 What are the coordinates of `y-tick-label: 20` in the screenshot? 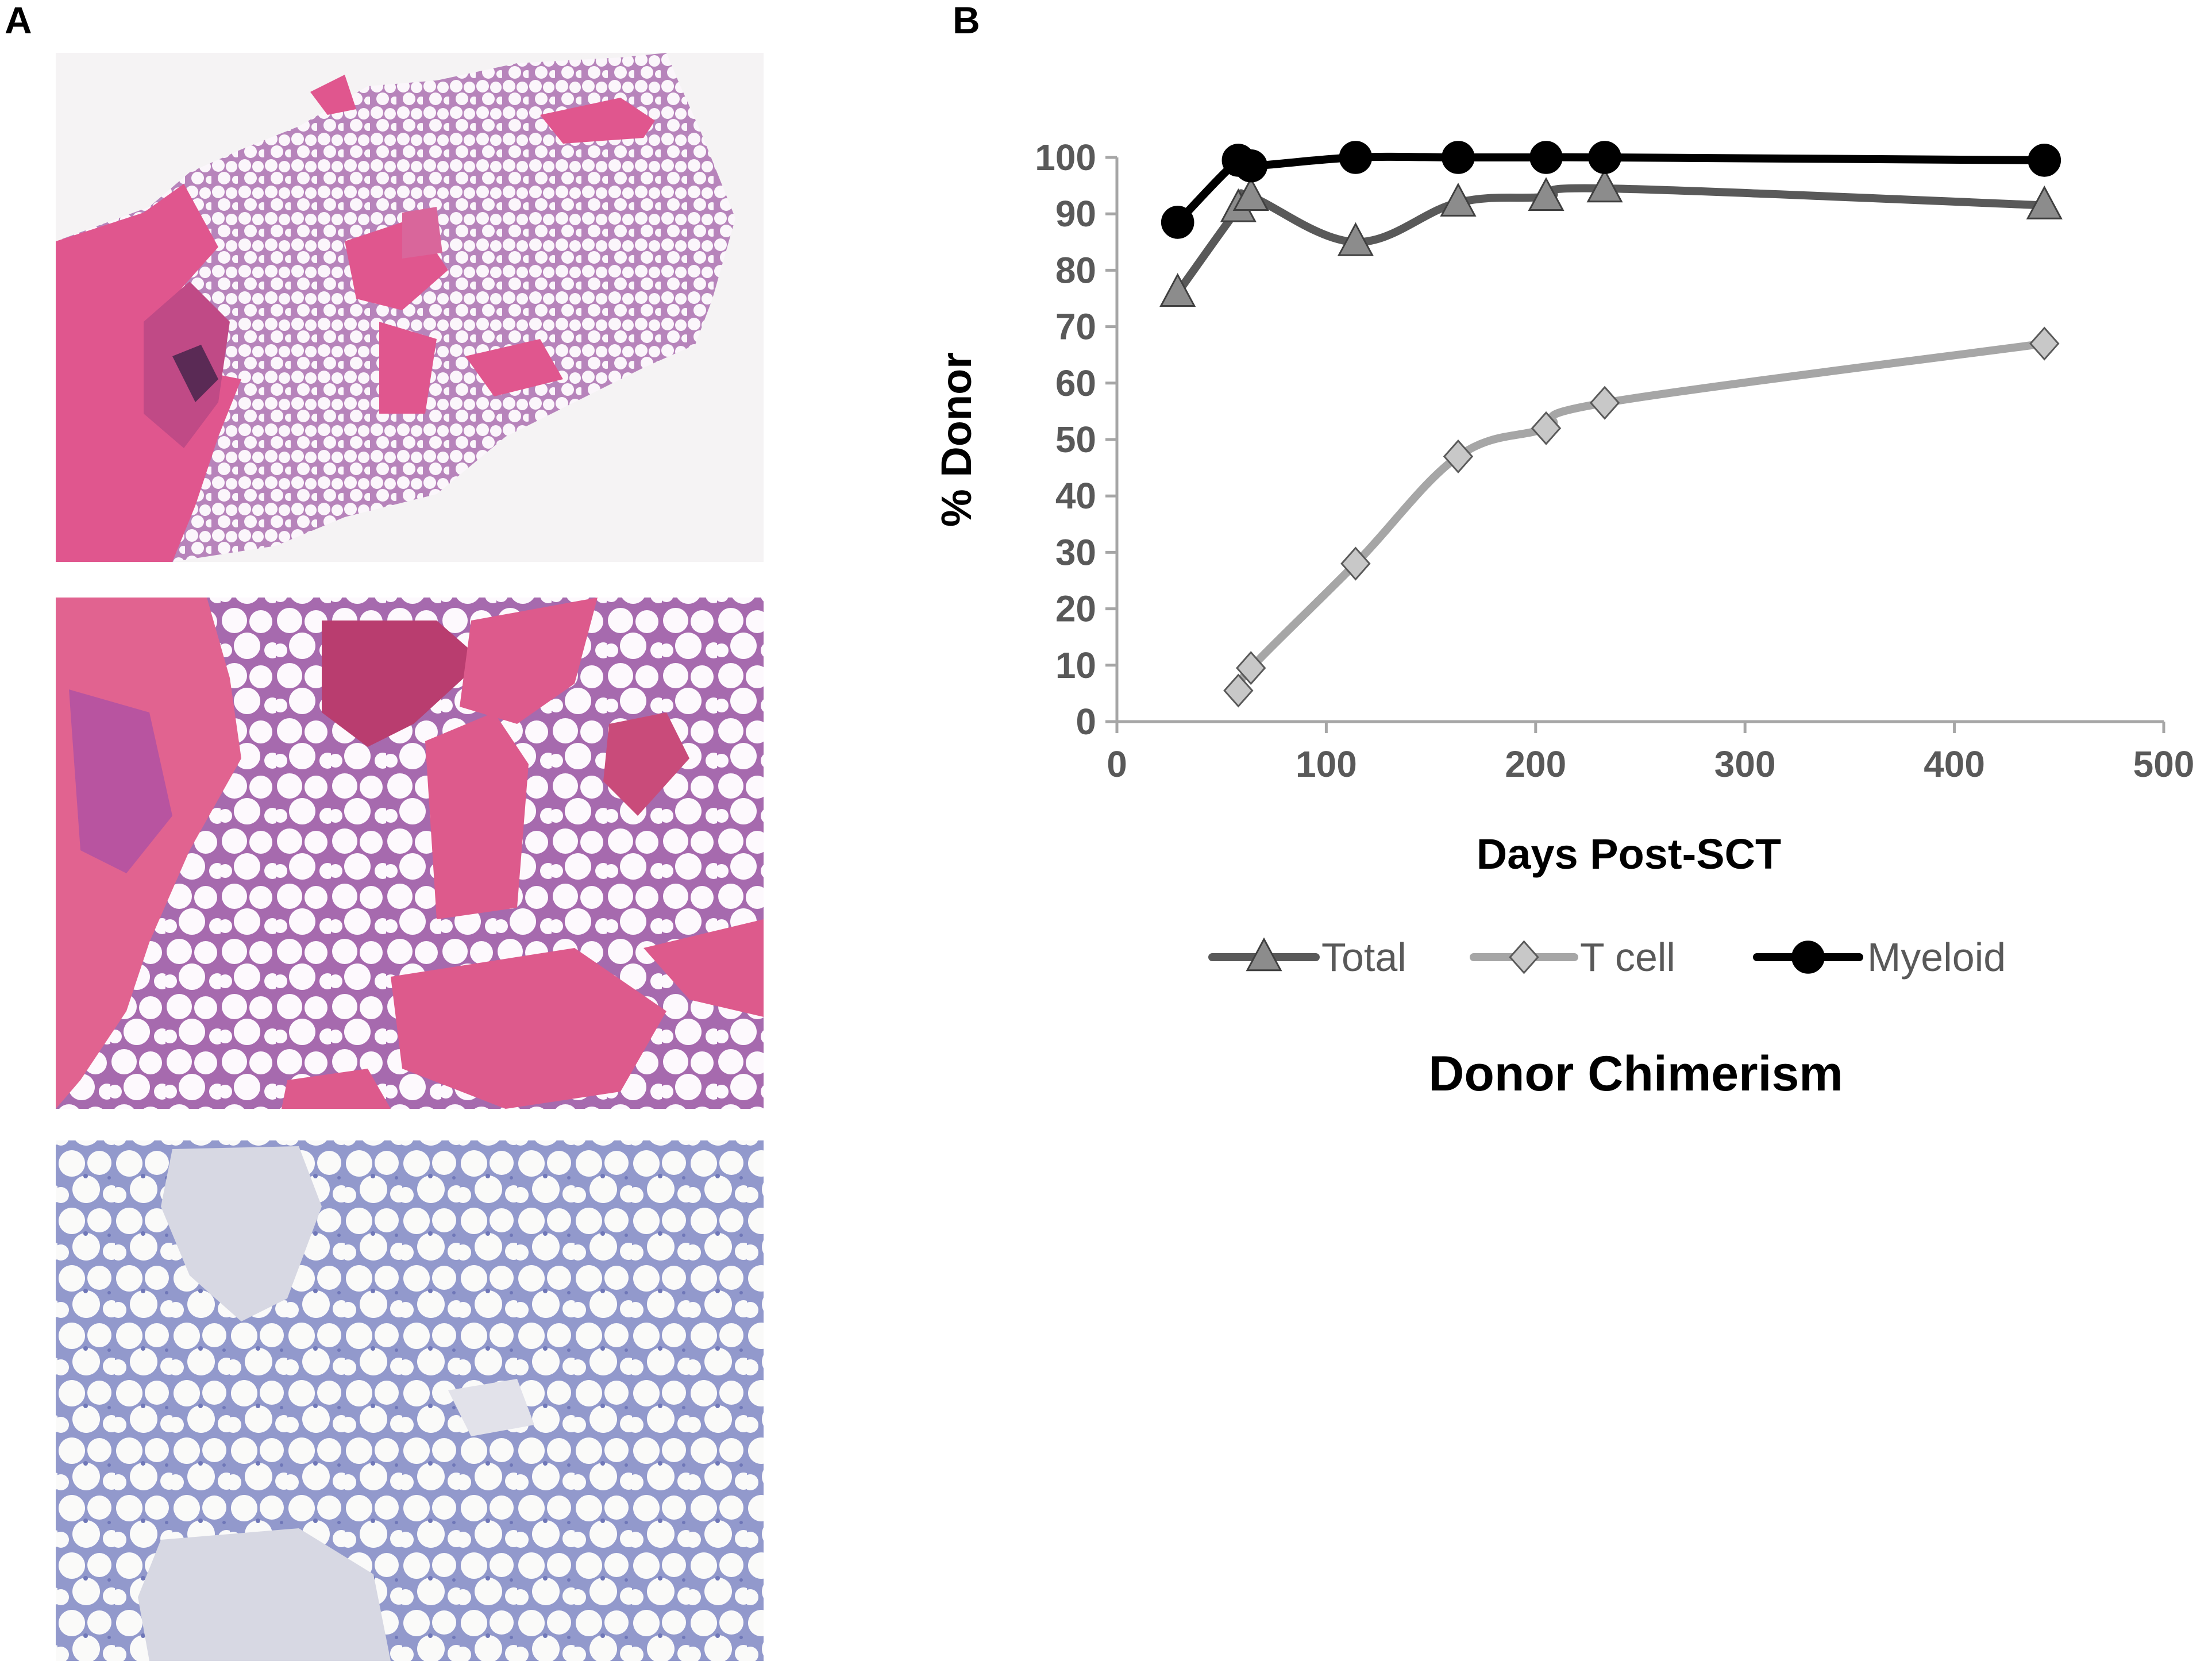 It's located at (1075, 609).